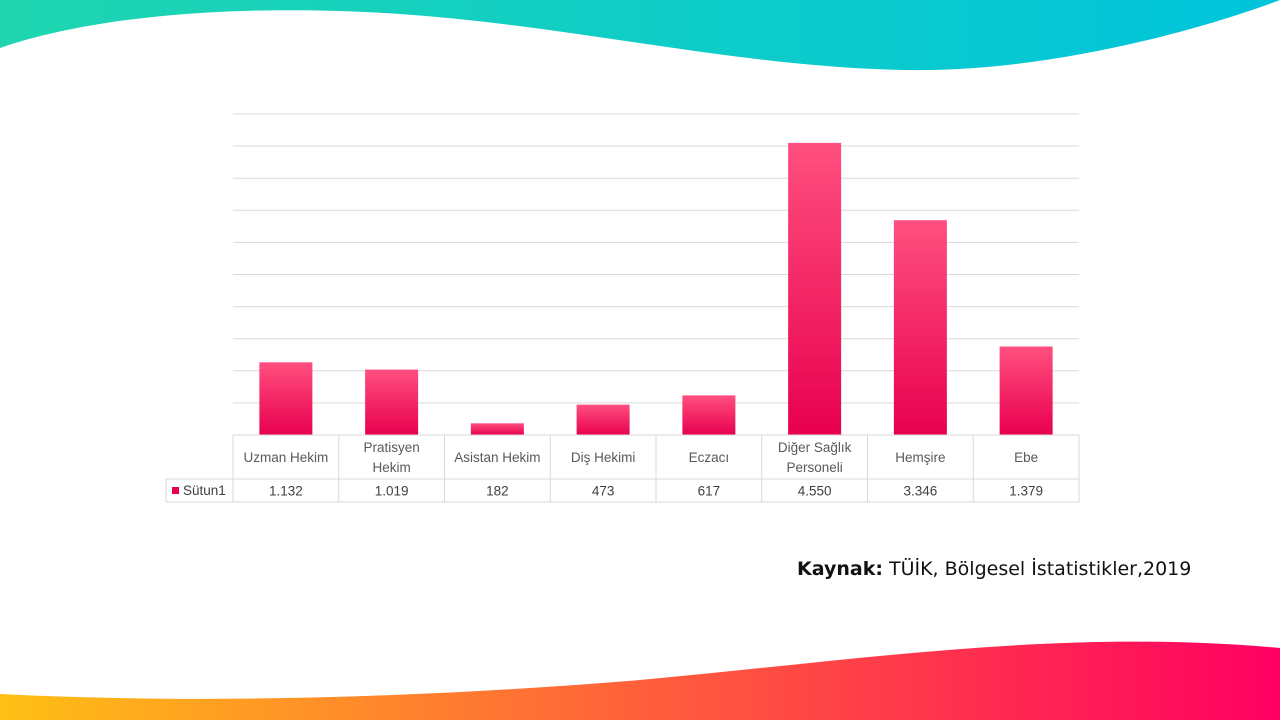  What do you see at coordinates (640, 680) in the screenshot?
I see `bottom-decorative-wave` at bounding box center [640, 680].